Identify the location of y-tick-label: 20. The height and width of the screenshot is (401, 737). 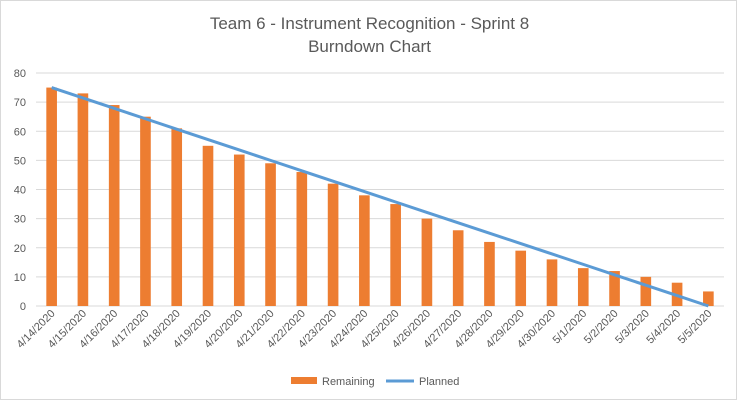
(20, 249).